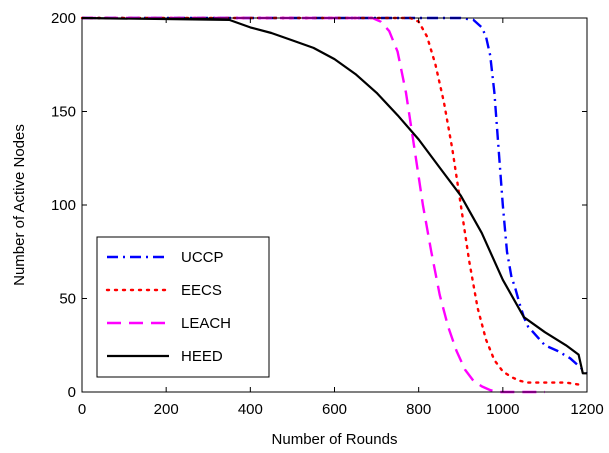  Describe the element at coordinates (67, 299) in the screenshot. I see `y-tick-label: 50` at that location.